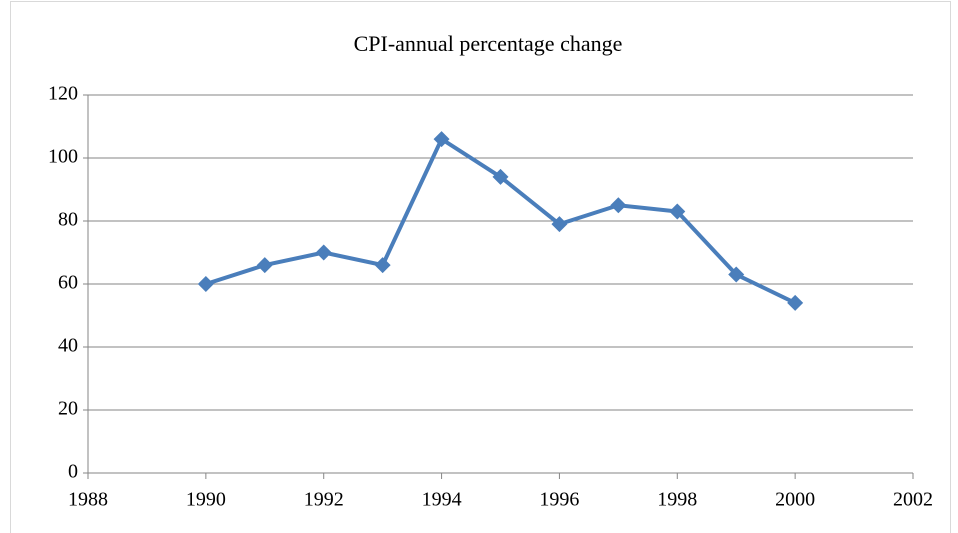 This screenshot has width=958, height=533. What do you see at coordinates (63, 94) in the screenshot?
I see `y-tick-label: 120` at bounding box center [63, 94].